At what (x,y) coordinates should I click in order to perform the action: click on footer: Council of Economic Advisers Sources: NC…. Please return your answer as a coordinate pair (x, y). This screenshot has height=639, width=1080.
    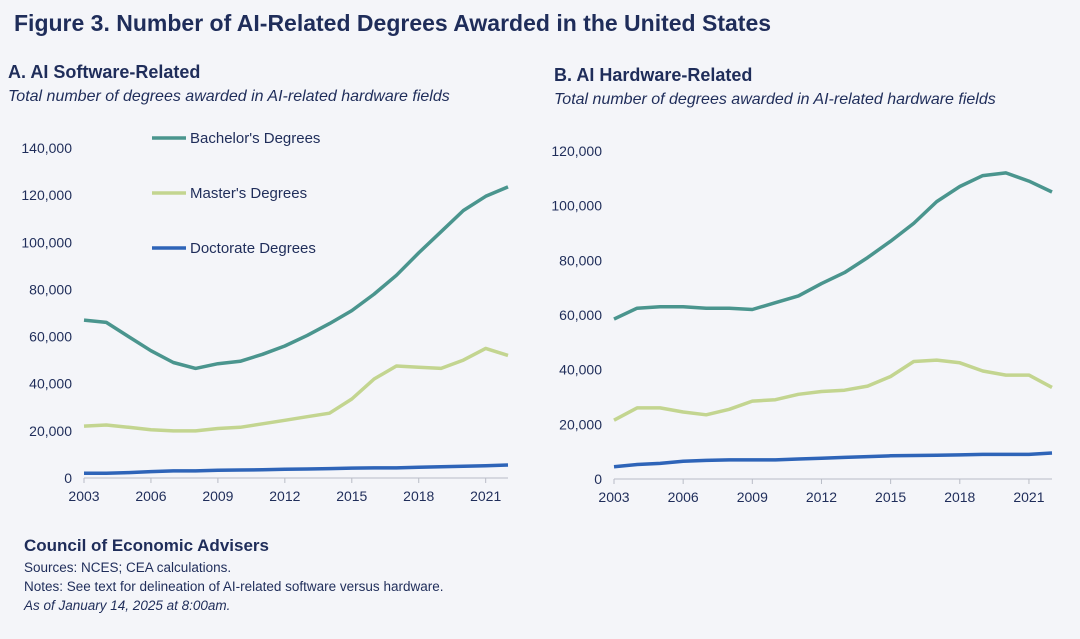
    Looking at the image, I should click on (233, 575).